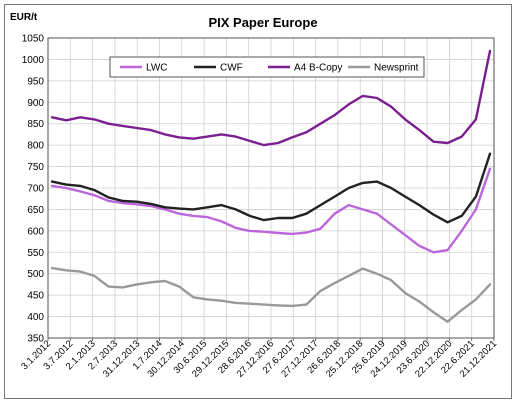  Describe the element at coordinates (262, 22) in the screenshot. I see `chart-title: PIX Paper Europe` at that location.